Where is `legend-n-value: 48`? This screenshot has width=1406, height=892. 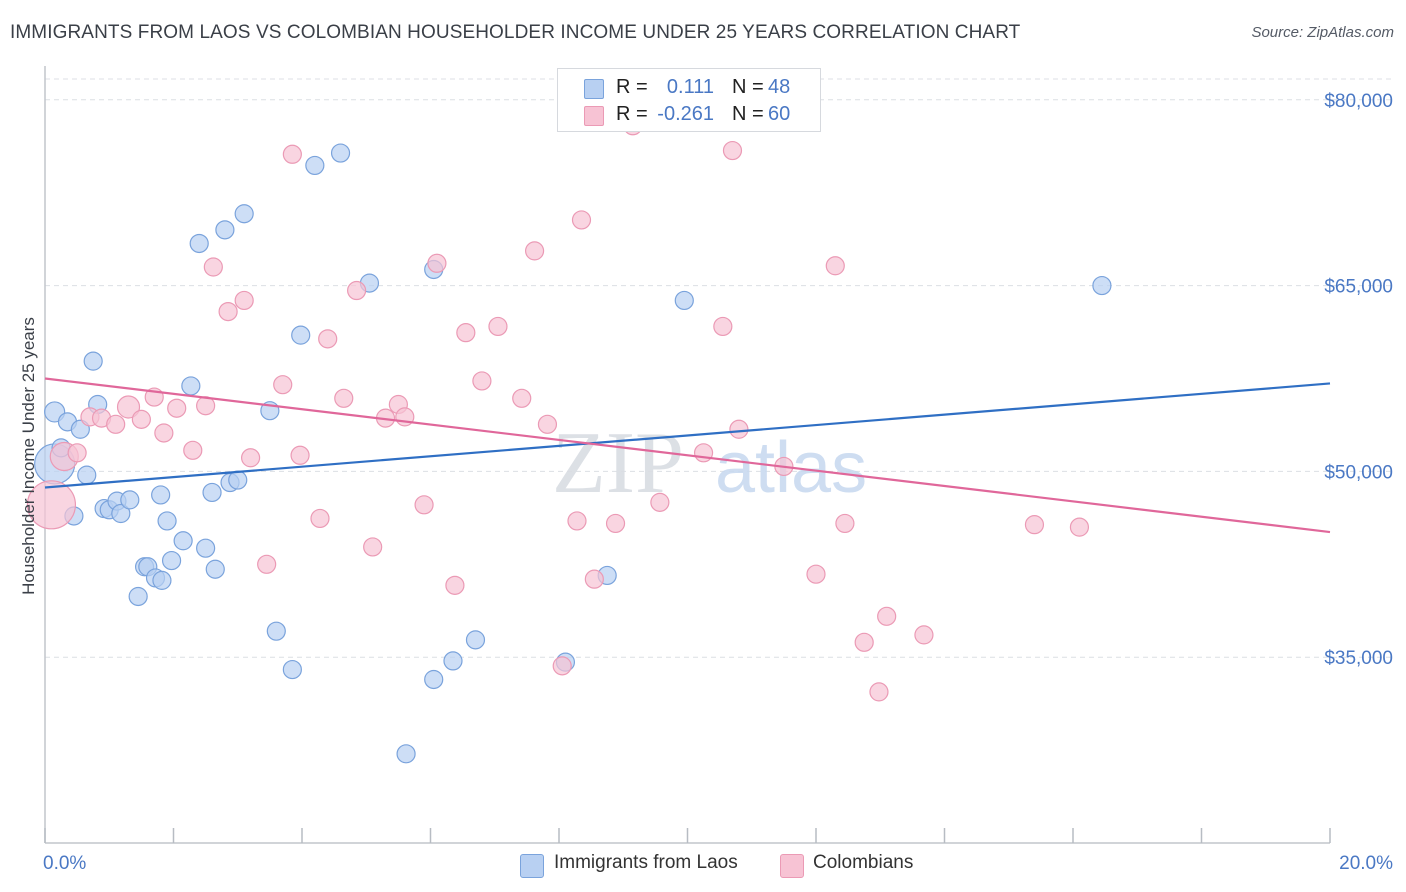
legend-n-value: 48 is located at coordinates (779, 87).